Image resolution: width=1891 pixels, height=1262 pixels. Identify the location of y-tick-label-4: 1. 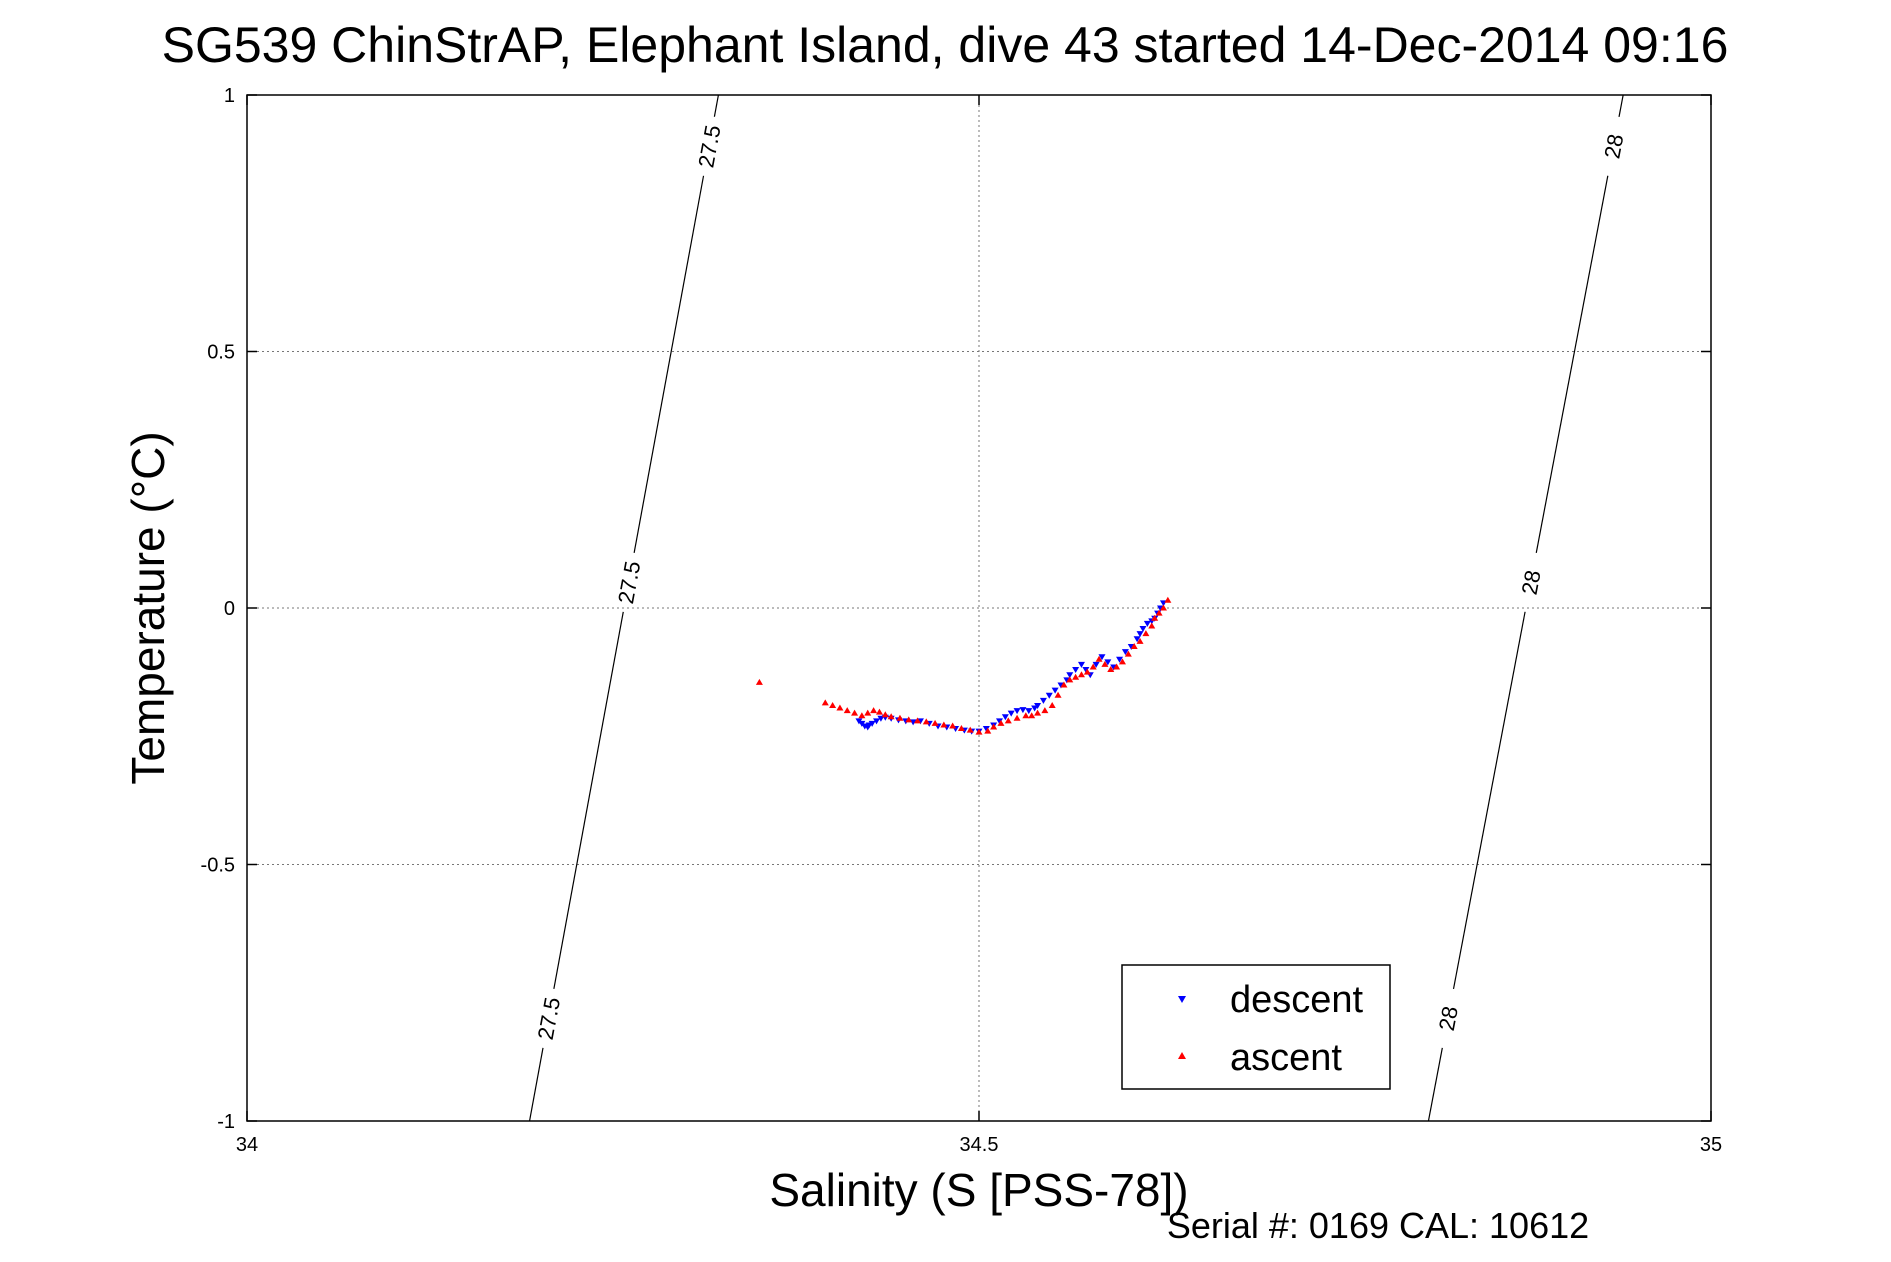
(229, 96).